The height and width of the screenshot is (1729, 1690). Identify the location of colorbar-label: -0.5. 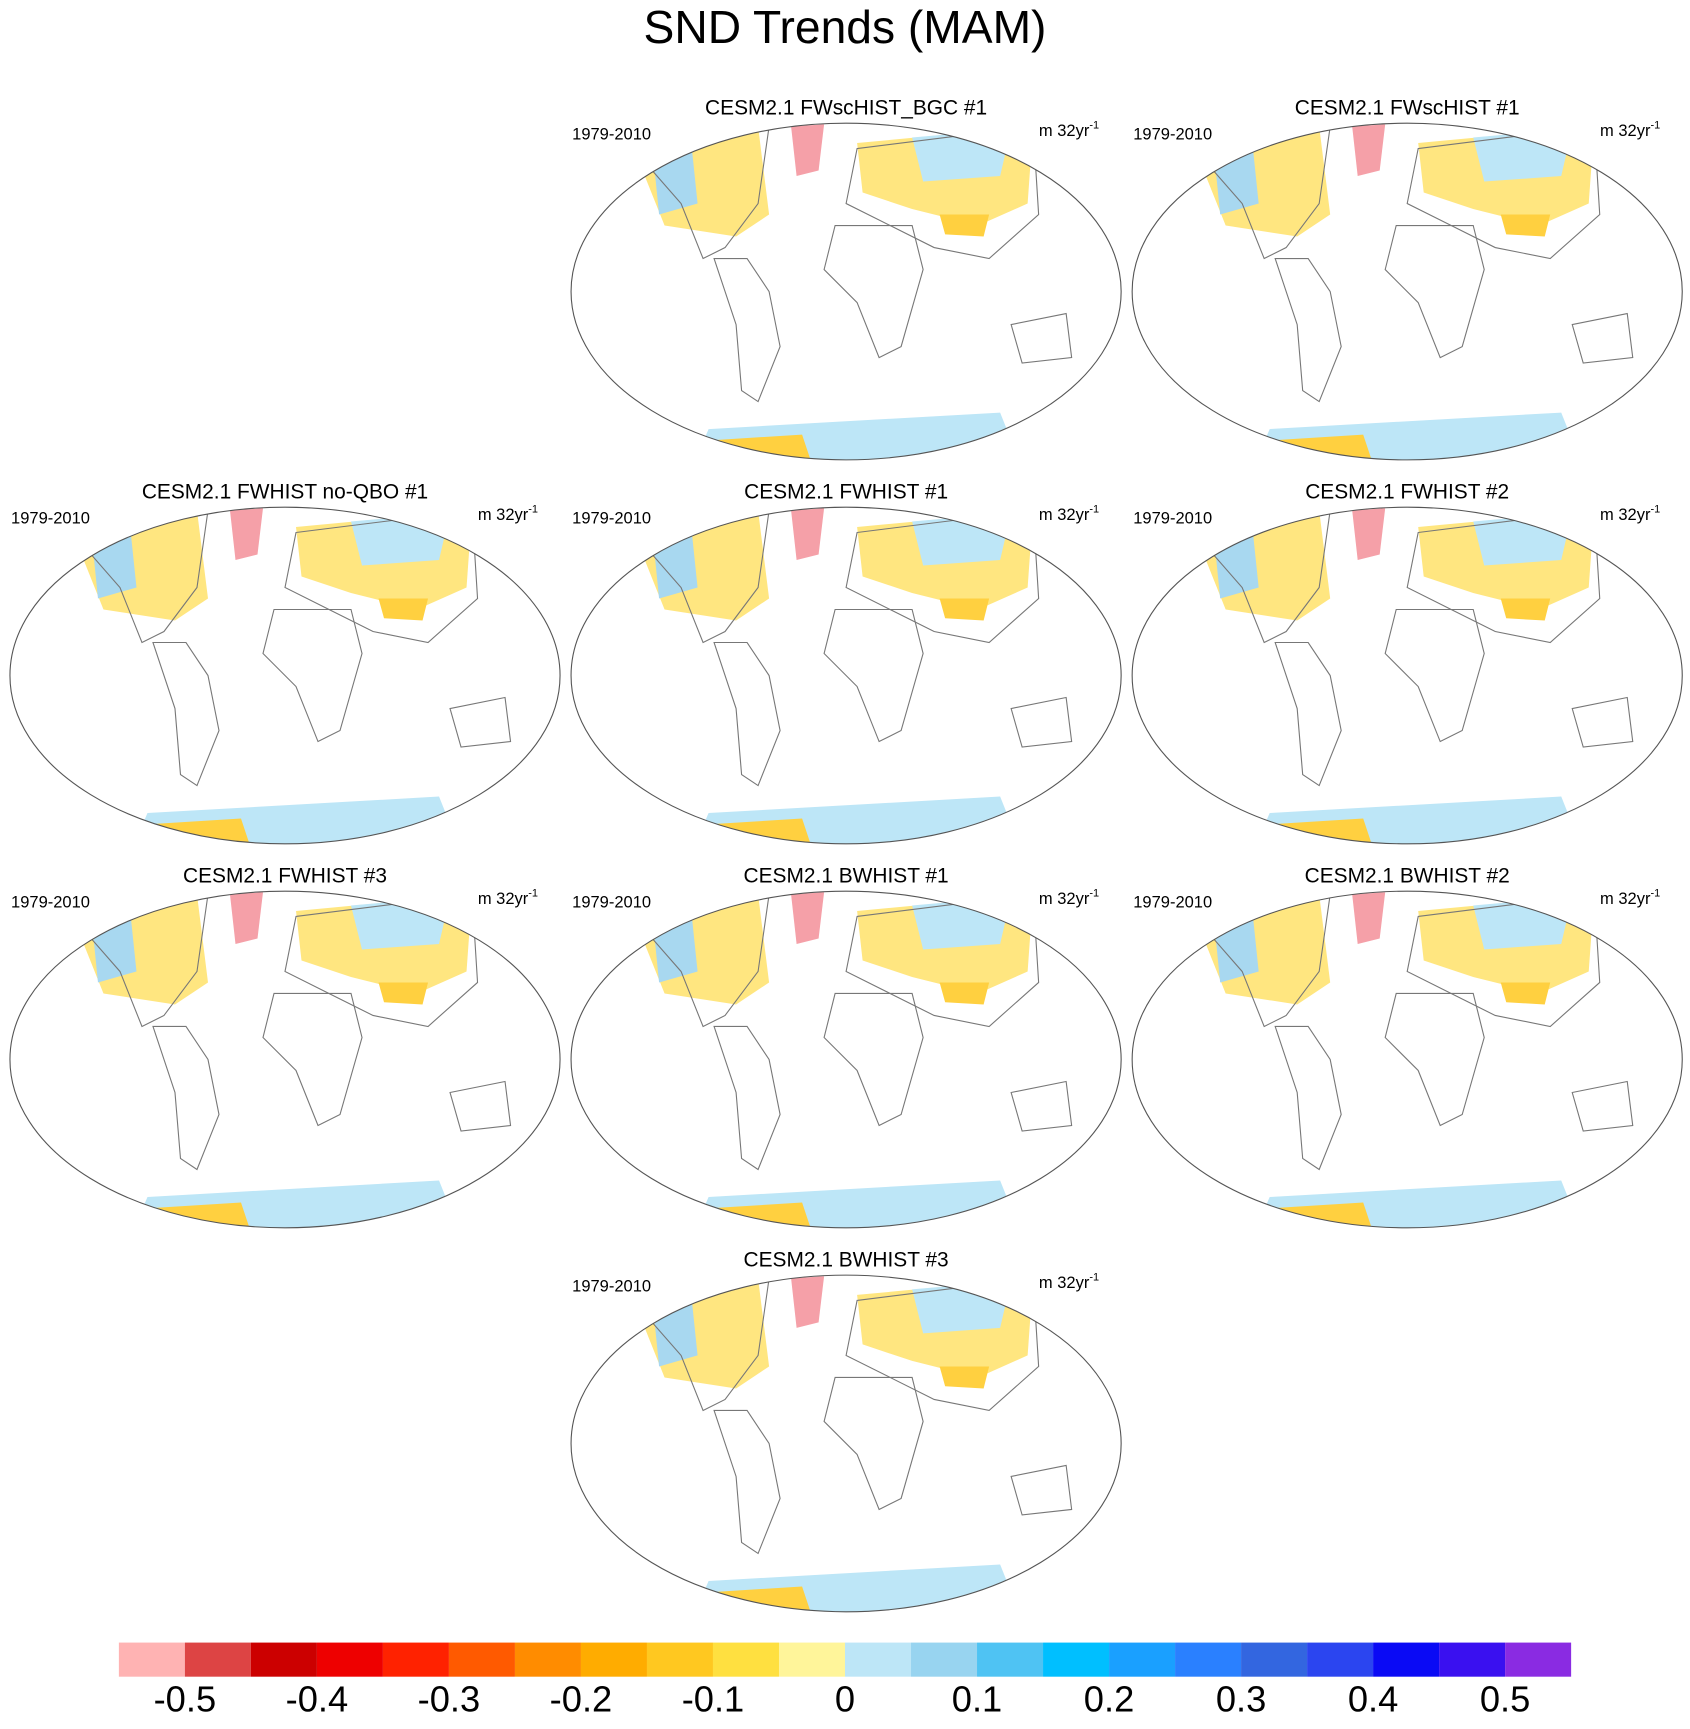
(185, 1699).